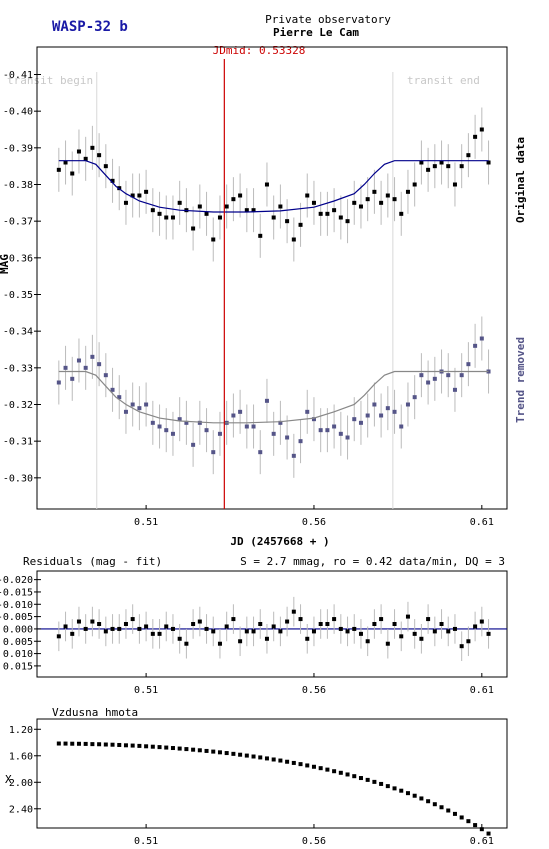  Describe the element at coordinates (18, 185) in the screenshot. I see `lightcurve-y-tick-label: -0.38` at that location.